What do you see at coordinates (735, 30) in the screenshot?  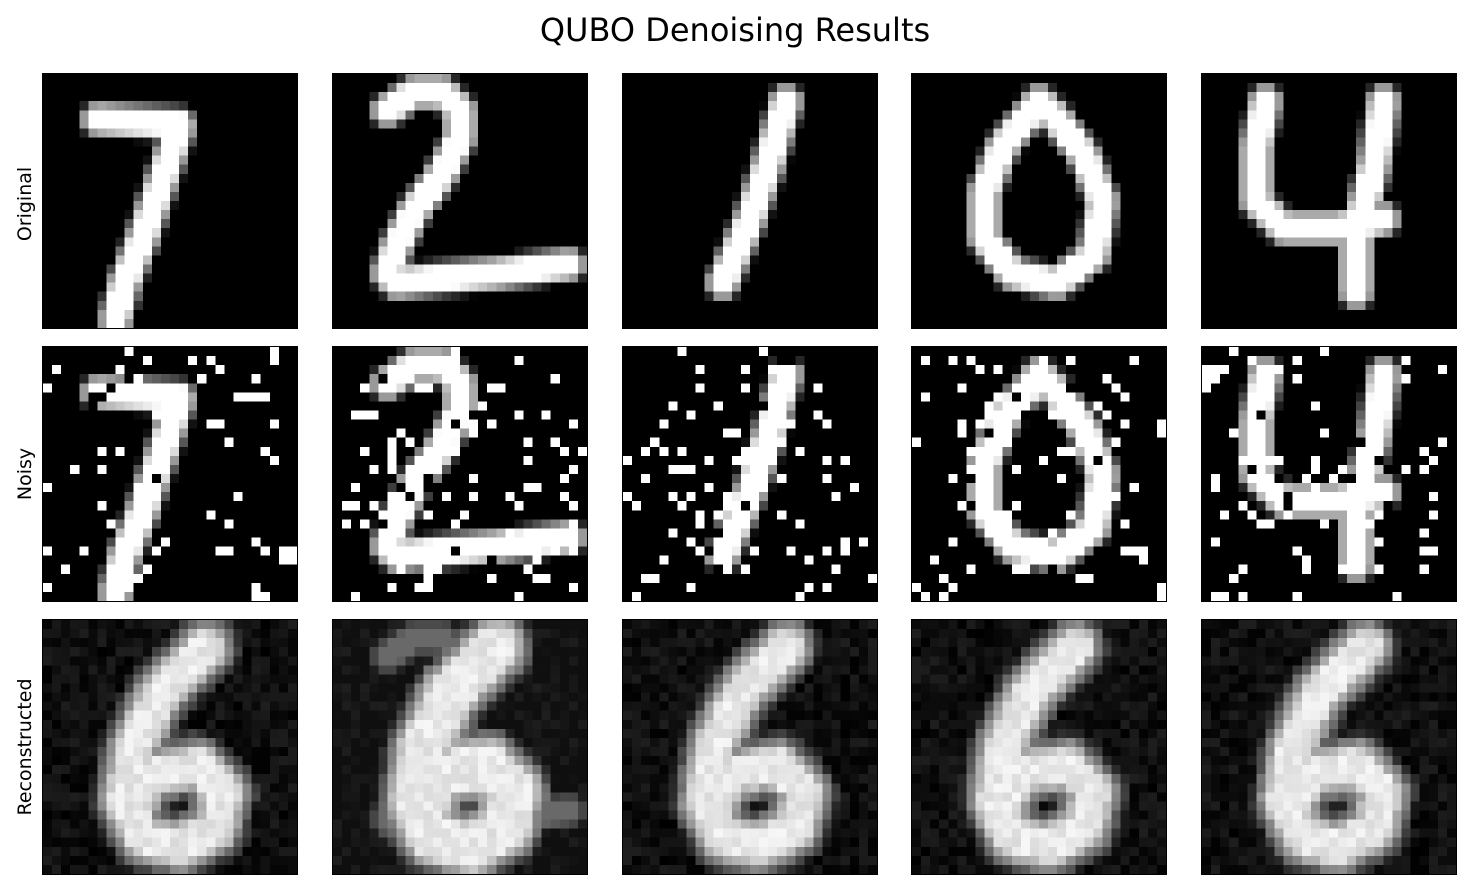 I see `figure-title: QUBO Denoising Results` at bounding box center [735, 30].